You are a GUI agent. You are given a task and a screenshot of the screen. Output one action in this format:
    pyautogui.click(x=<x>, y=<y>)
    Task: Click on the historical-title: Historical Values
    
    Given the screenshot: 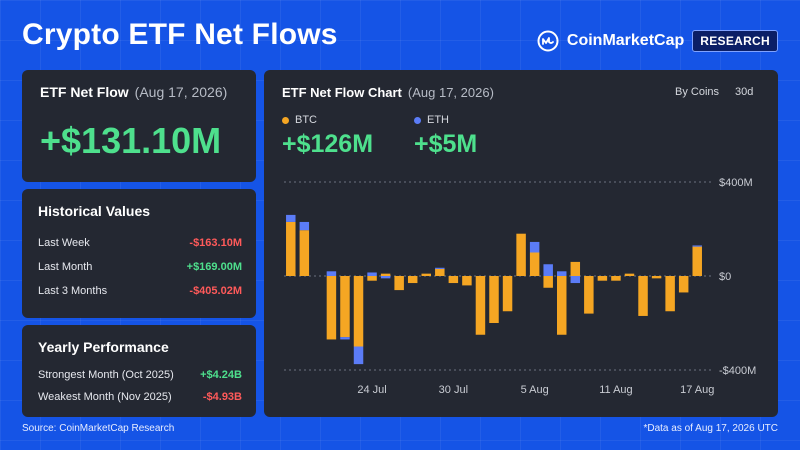 What is the action you would take?
    pyautogui.click(x=94, y=211)
    